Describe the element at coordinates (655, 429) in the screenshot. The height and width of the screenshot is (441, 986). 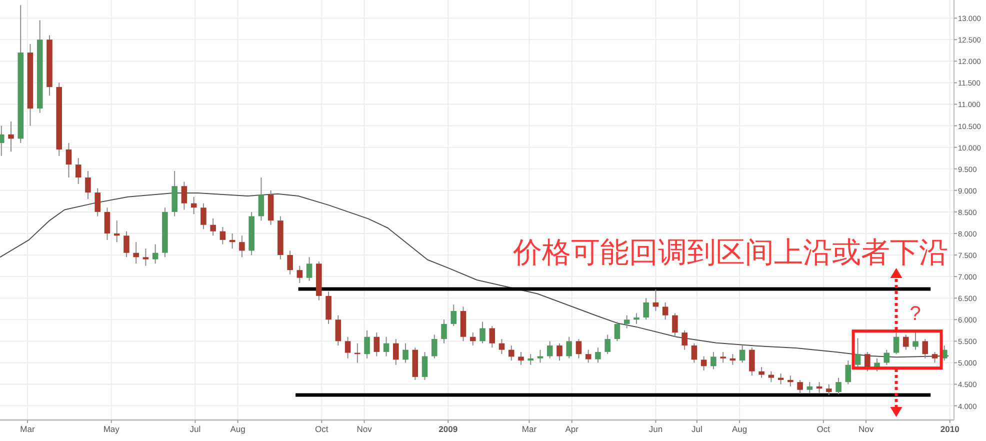
I see `x-tick-label: Jun` at that location.